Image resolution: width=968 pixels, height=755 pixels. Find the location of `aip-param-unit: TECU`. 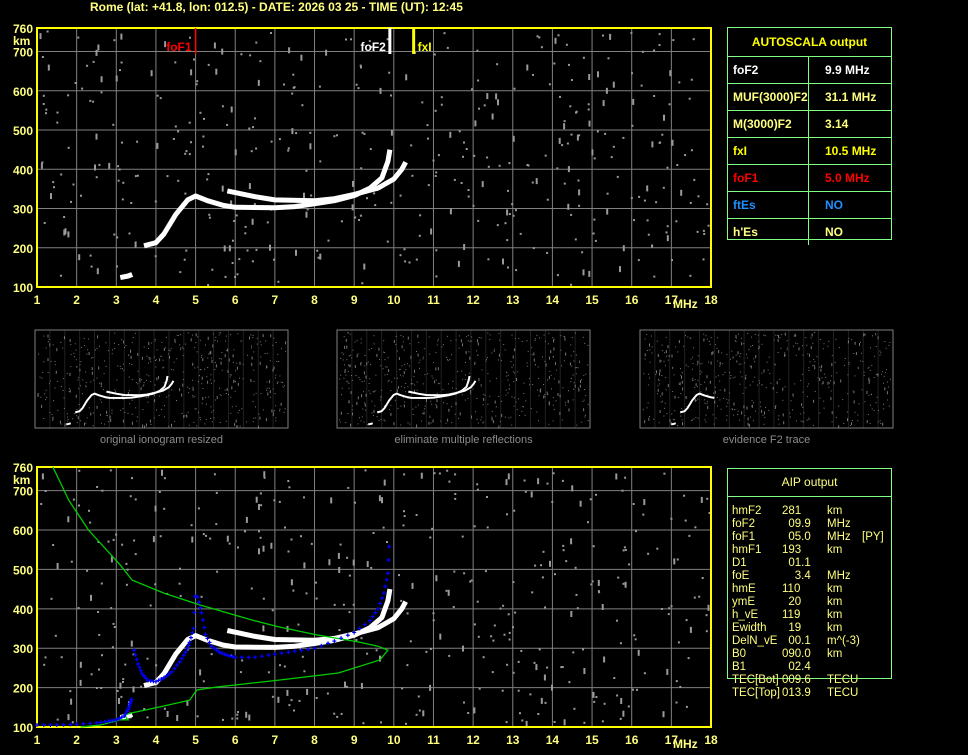

aip-param-unit: TECU is located at coordinates (843, 680).